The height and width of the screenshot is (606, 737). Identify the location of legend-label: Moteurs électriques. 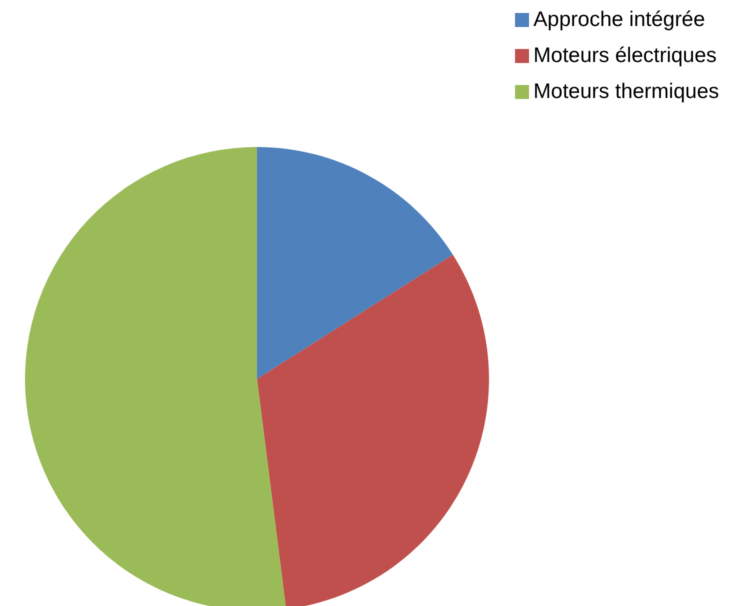
(625, 55).